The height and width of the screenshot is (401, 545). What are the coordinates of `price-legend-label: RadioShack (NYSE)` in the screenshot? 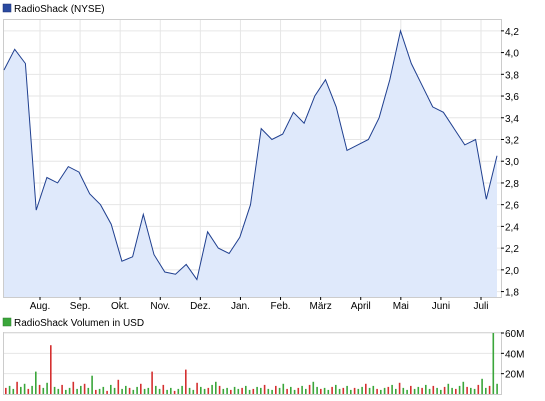 It's located at (59, 9).